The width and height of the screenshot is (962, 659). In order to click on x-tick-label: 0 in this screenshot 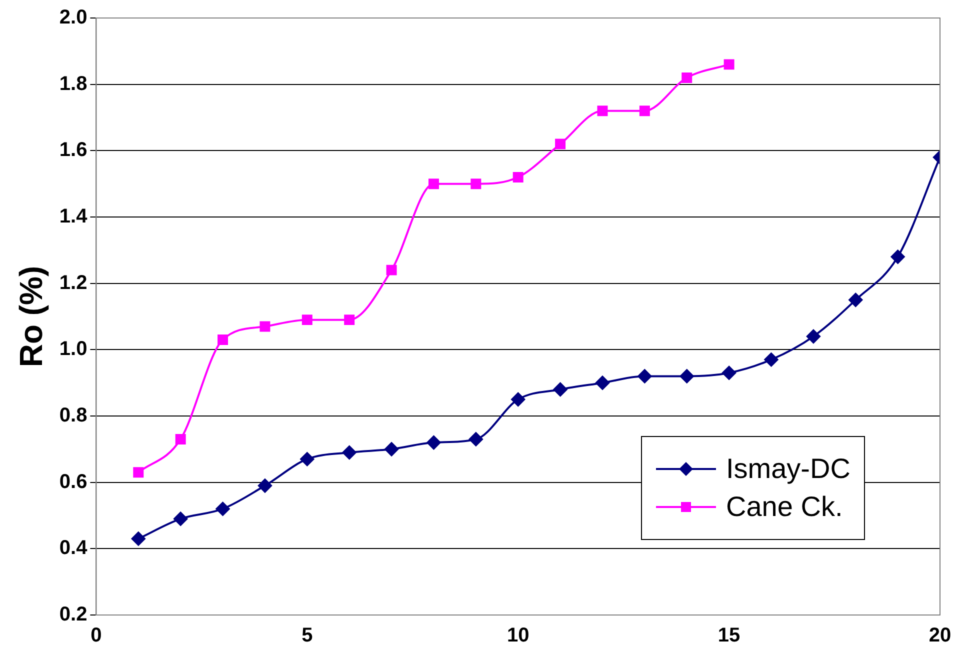, I will do `click(96, 635)`.